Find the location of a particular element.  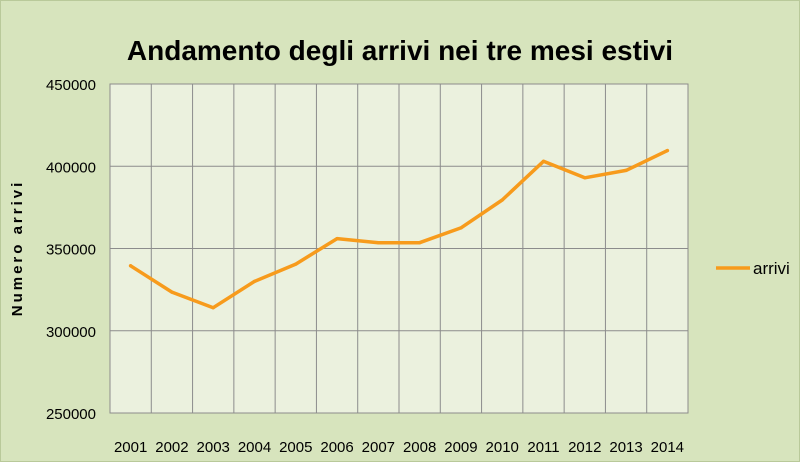

y-tick-label: 450000 is located at coordinates (71, 85).